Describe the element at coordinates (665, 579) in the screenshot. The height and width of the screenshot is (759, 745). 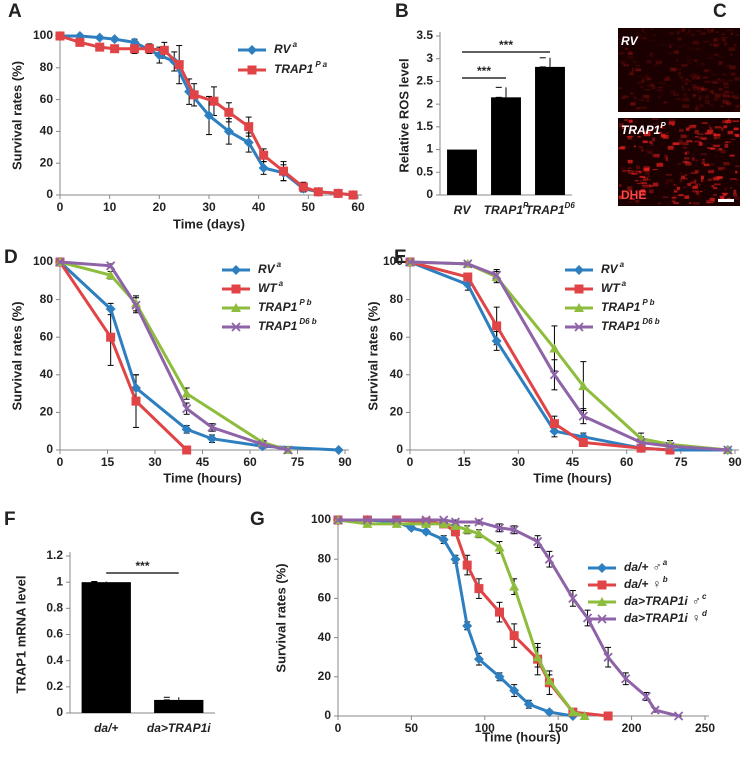
I see `legend-sup: b` at that location.